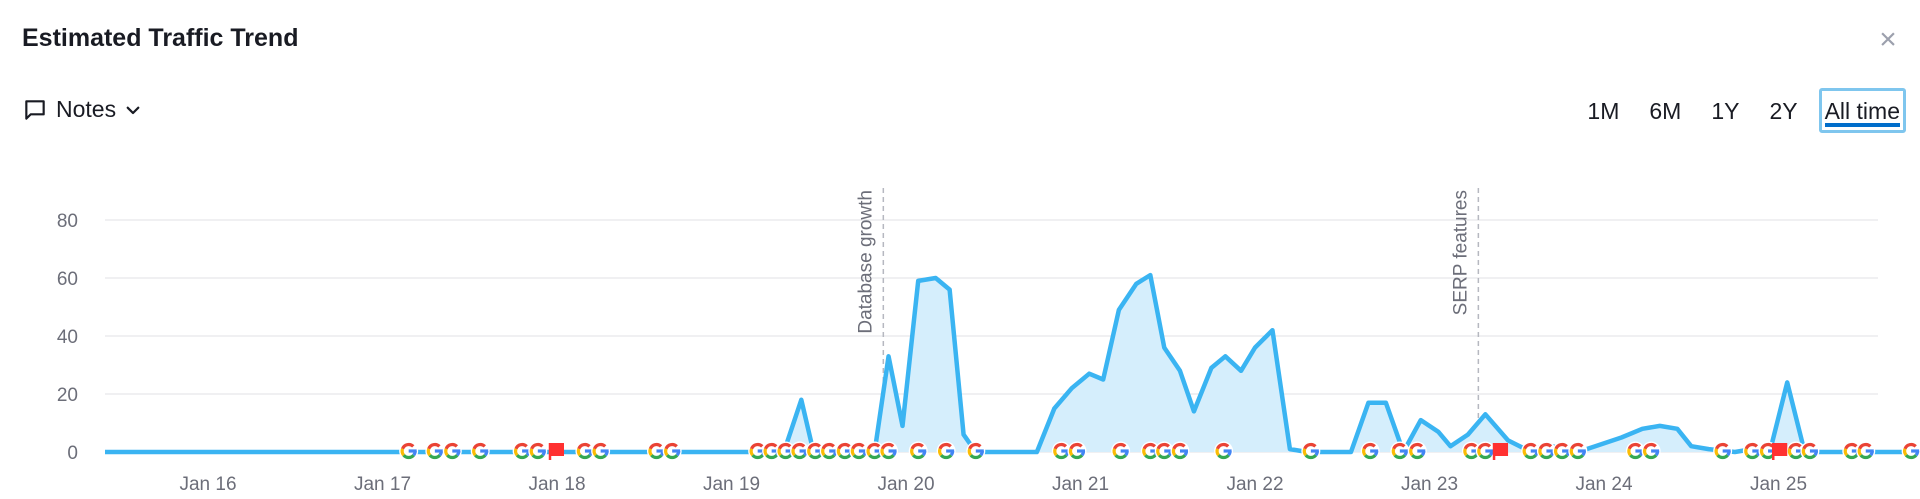 This screenshot has width=1920, height=499. I want to click on y-tick-label: 20, so click(67, 395).